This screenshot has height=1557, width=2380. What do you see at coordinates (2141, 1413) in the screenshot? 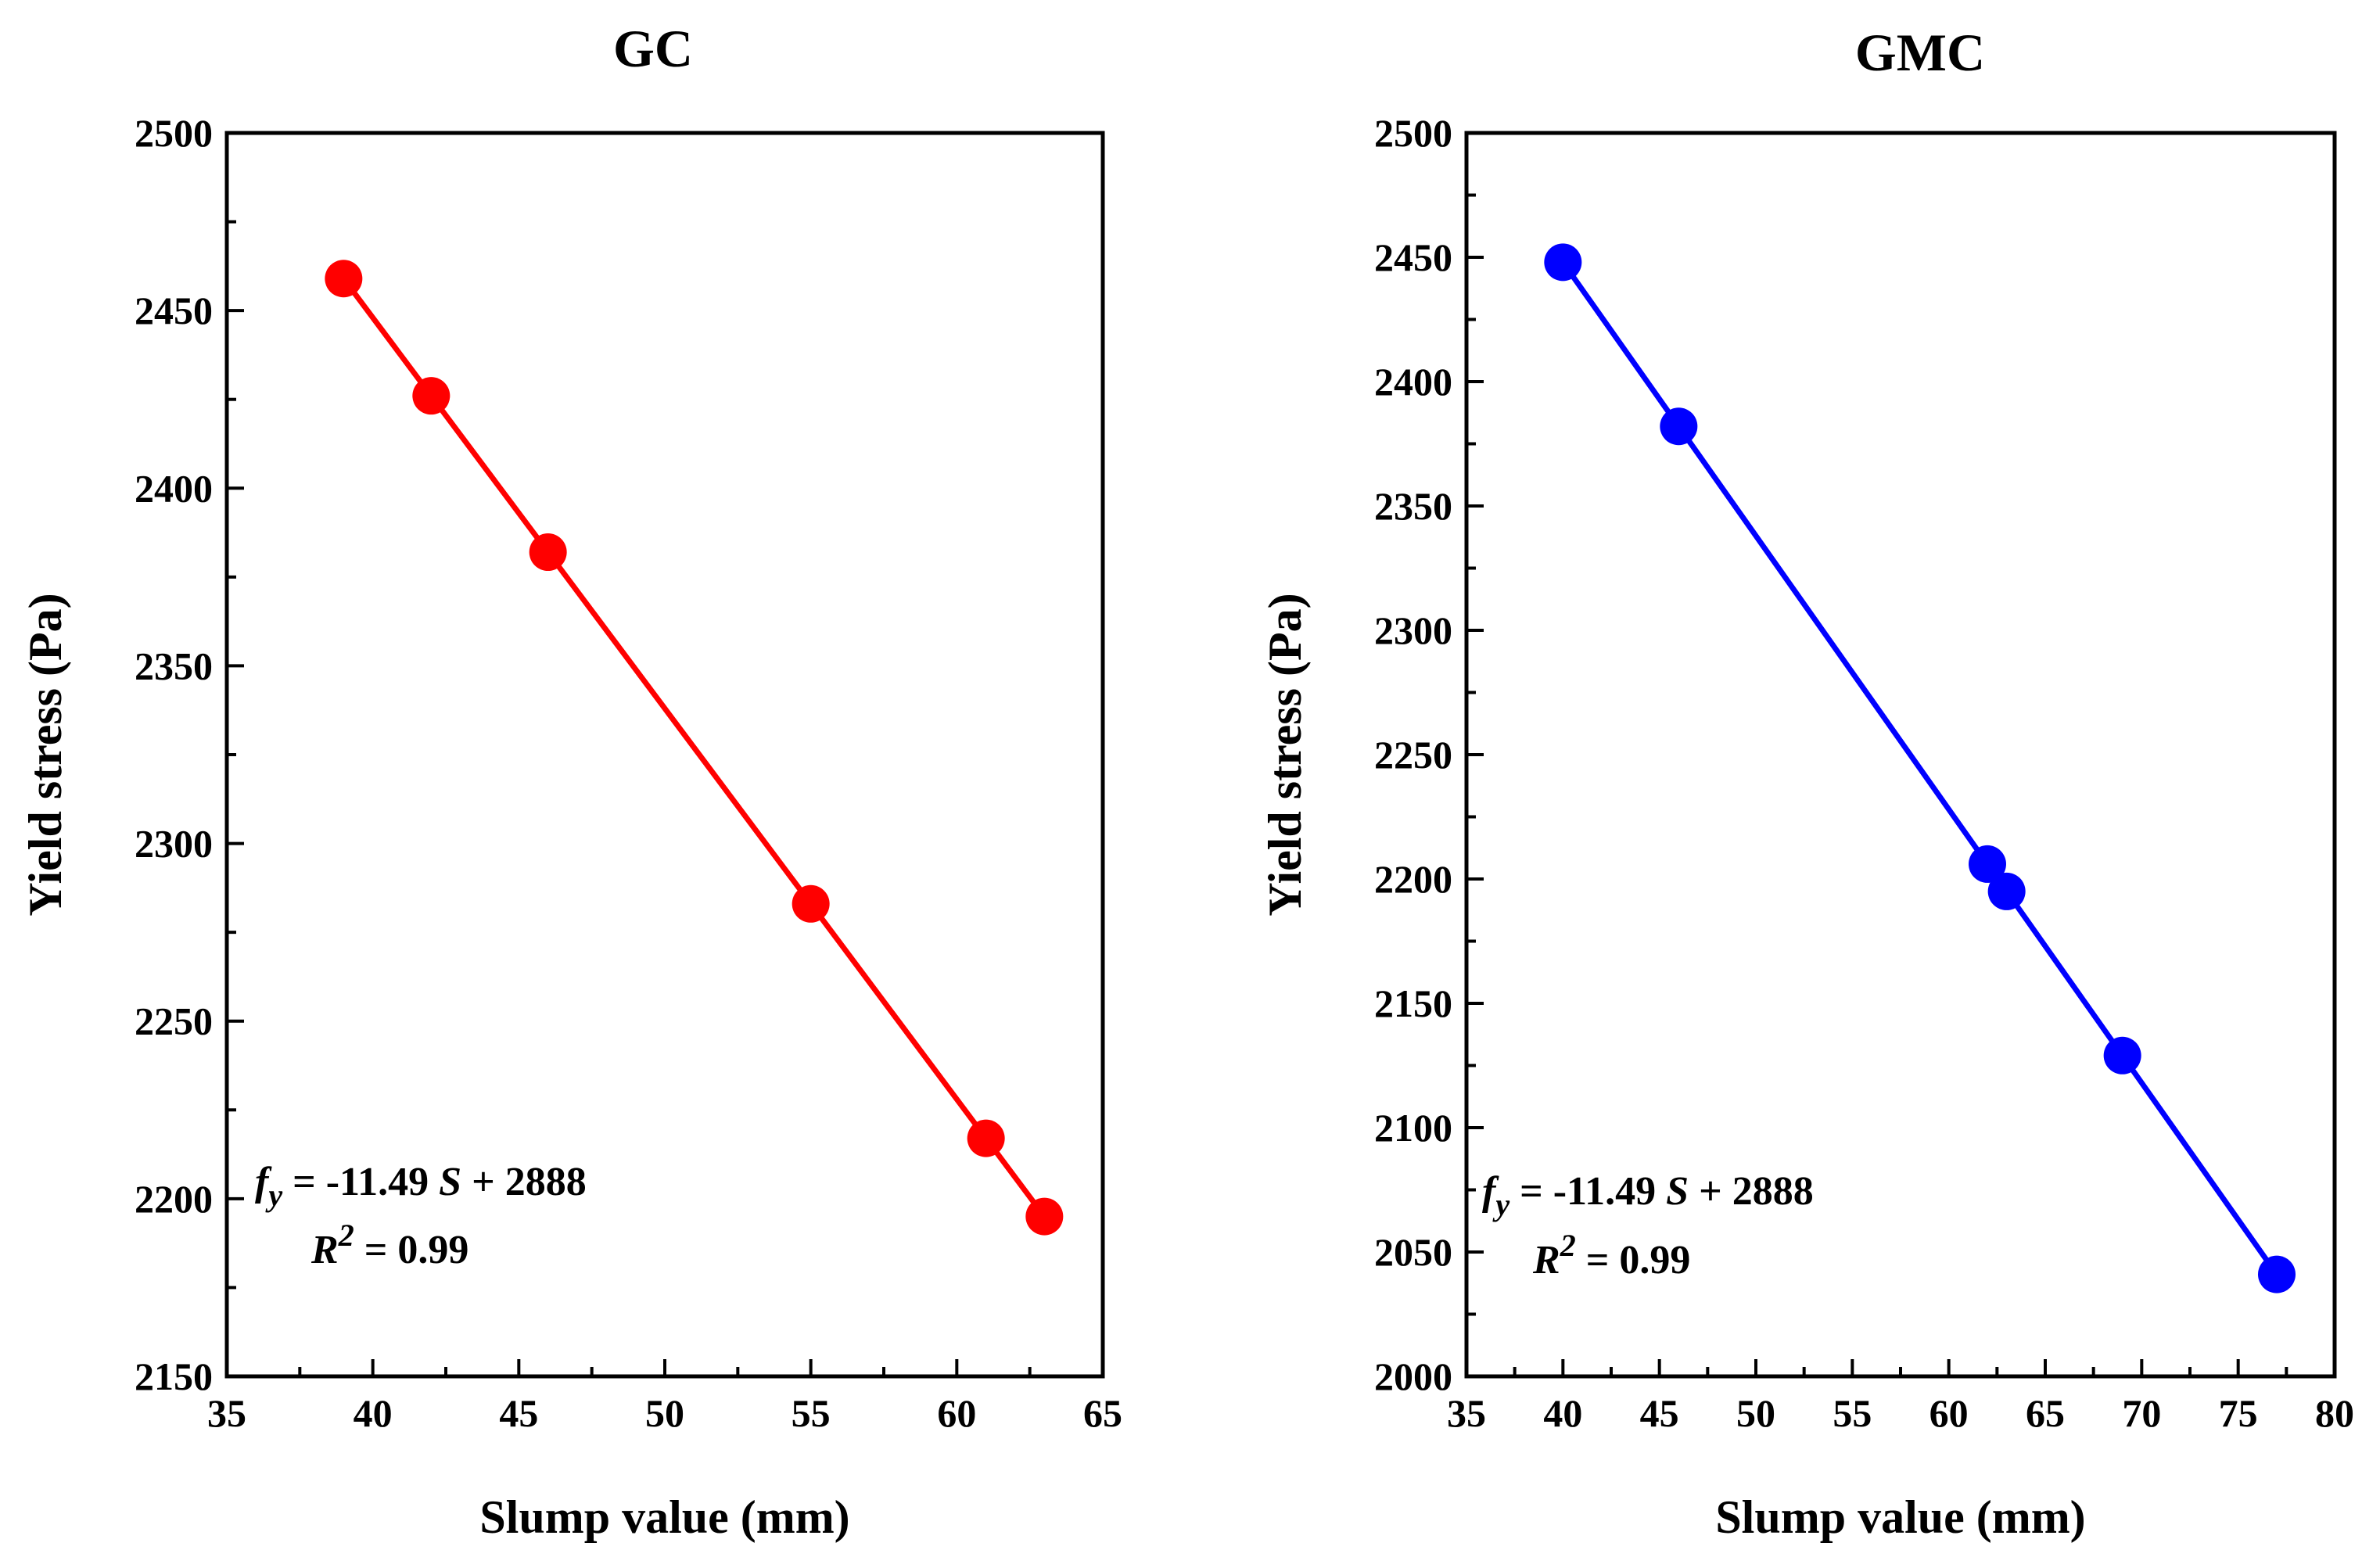
I see `x-tick-label: 70` at bounding box center [2141, 1413].